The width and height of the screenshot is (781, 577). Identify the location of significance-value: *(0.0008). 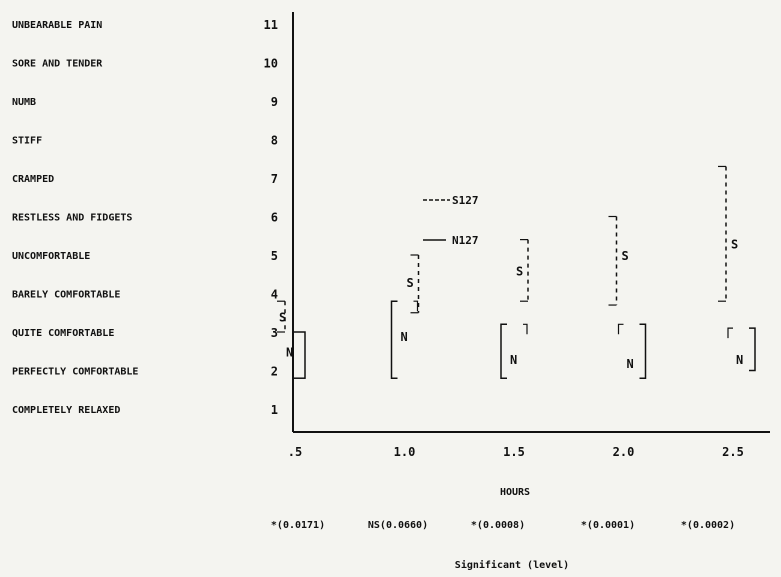
(498, 525).